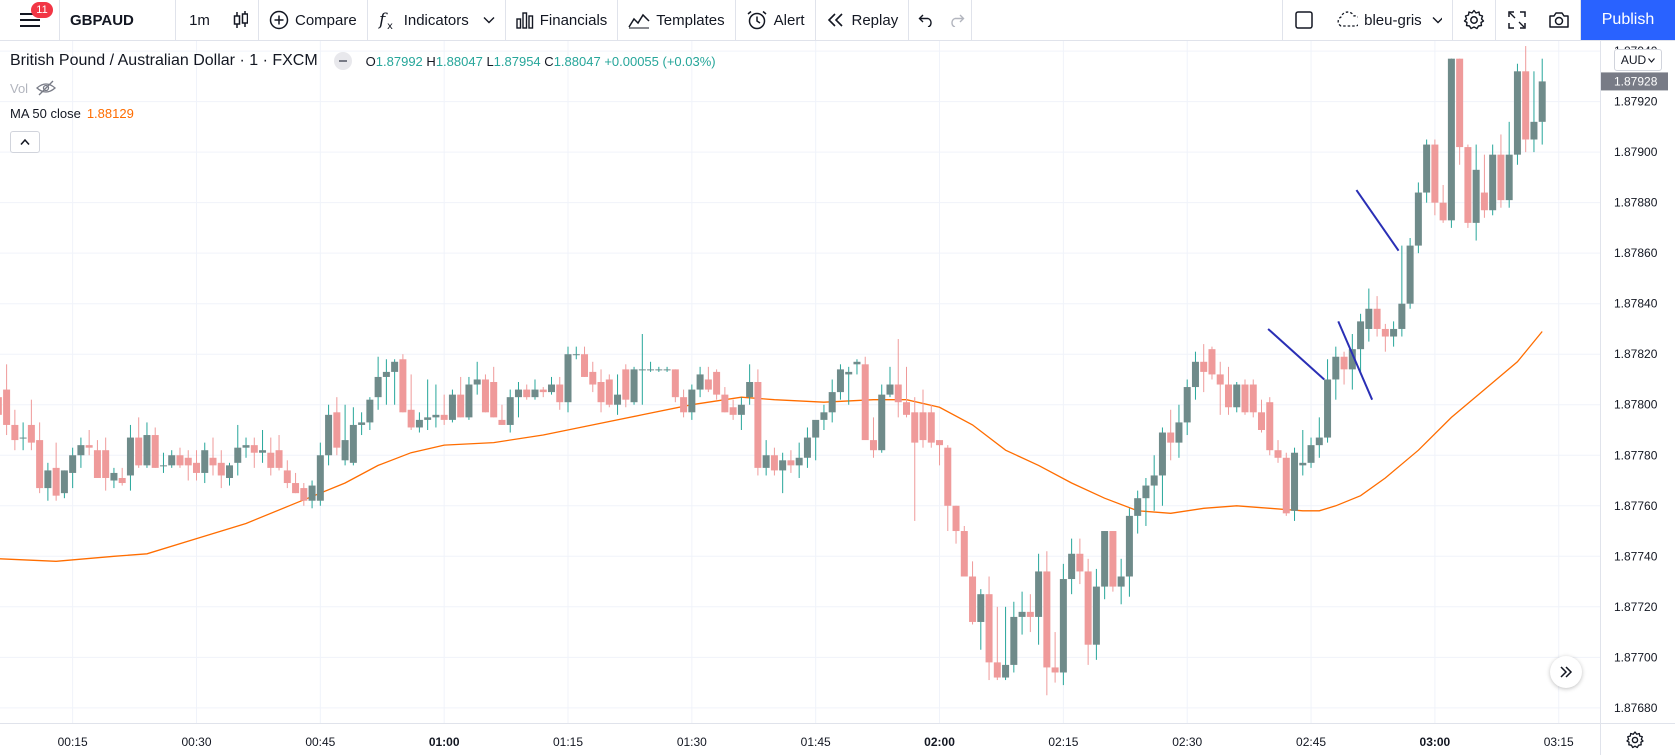 The image size is (1675, 755). I want to click on candles-icon, so click(240, 19).